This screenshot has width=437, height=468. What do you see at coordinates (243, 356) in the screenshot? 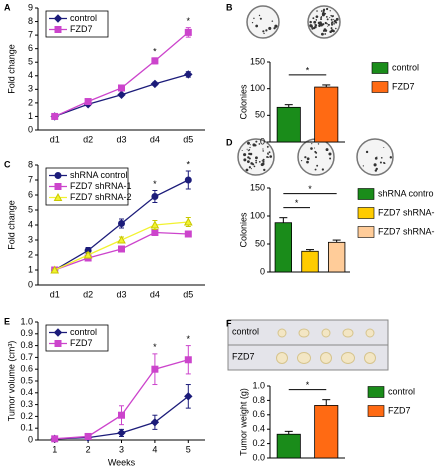
I see `tumor-row-label: FZD7` at bounding box center [243, 356].